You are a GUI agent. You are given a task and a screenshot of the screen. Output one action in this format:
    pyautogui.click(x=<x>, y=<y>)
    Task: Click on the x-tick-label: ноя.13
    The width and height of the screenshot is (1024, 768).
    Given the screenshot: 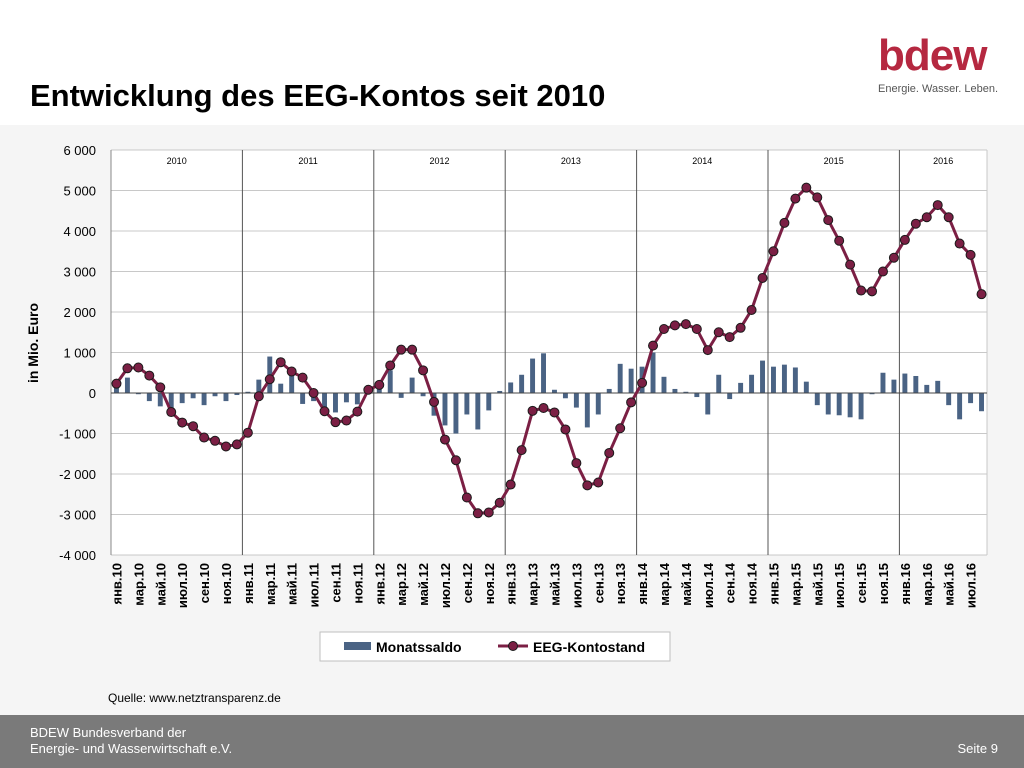 What is the action you would take?
    pyautogui.click(x=620, y=583)
    